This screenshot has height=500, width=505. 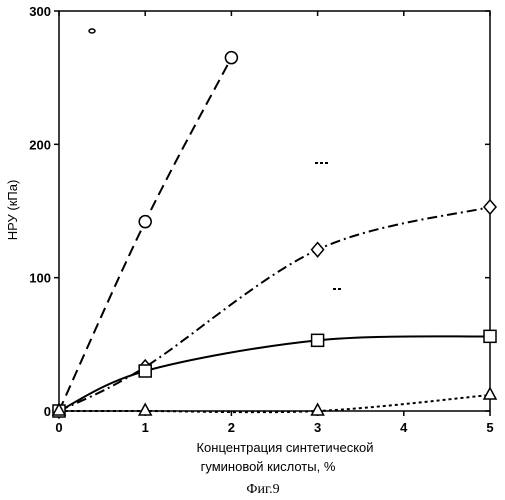 I want to click on x-tick-label: 2, so click(x=231, y=427).